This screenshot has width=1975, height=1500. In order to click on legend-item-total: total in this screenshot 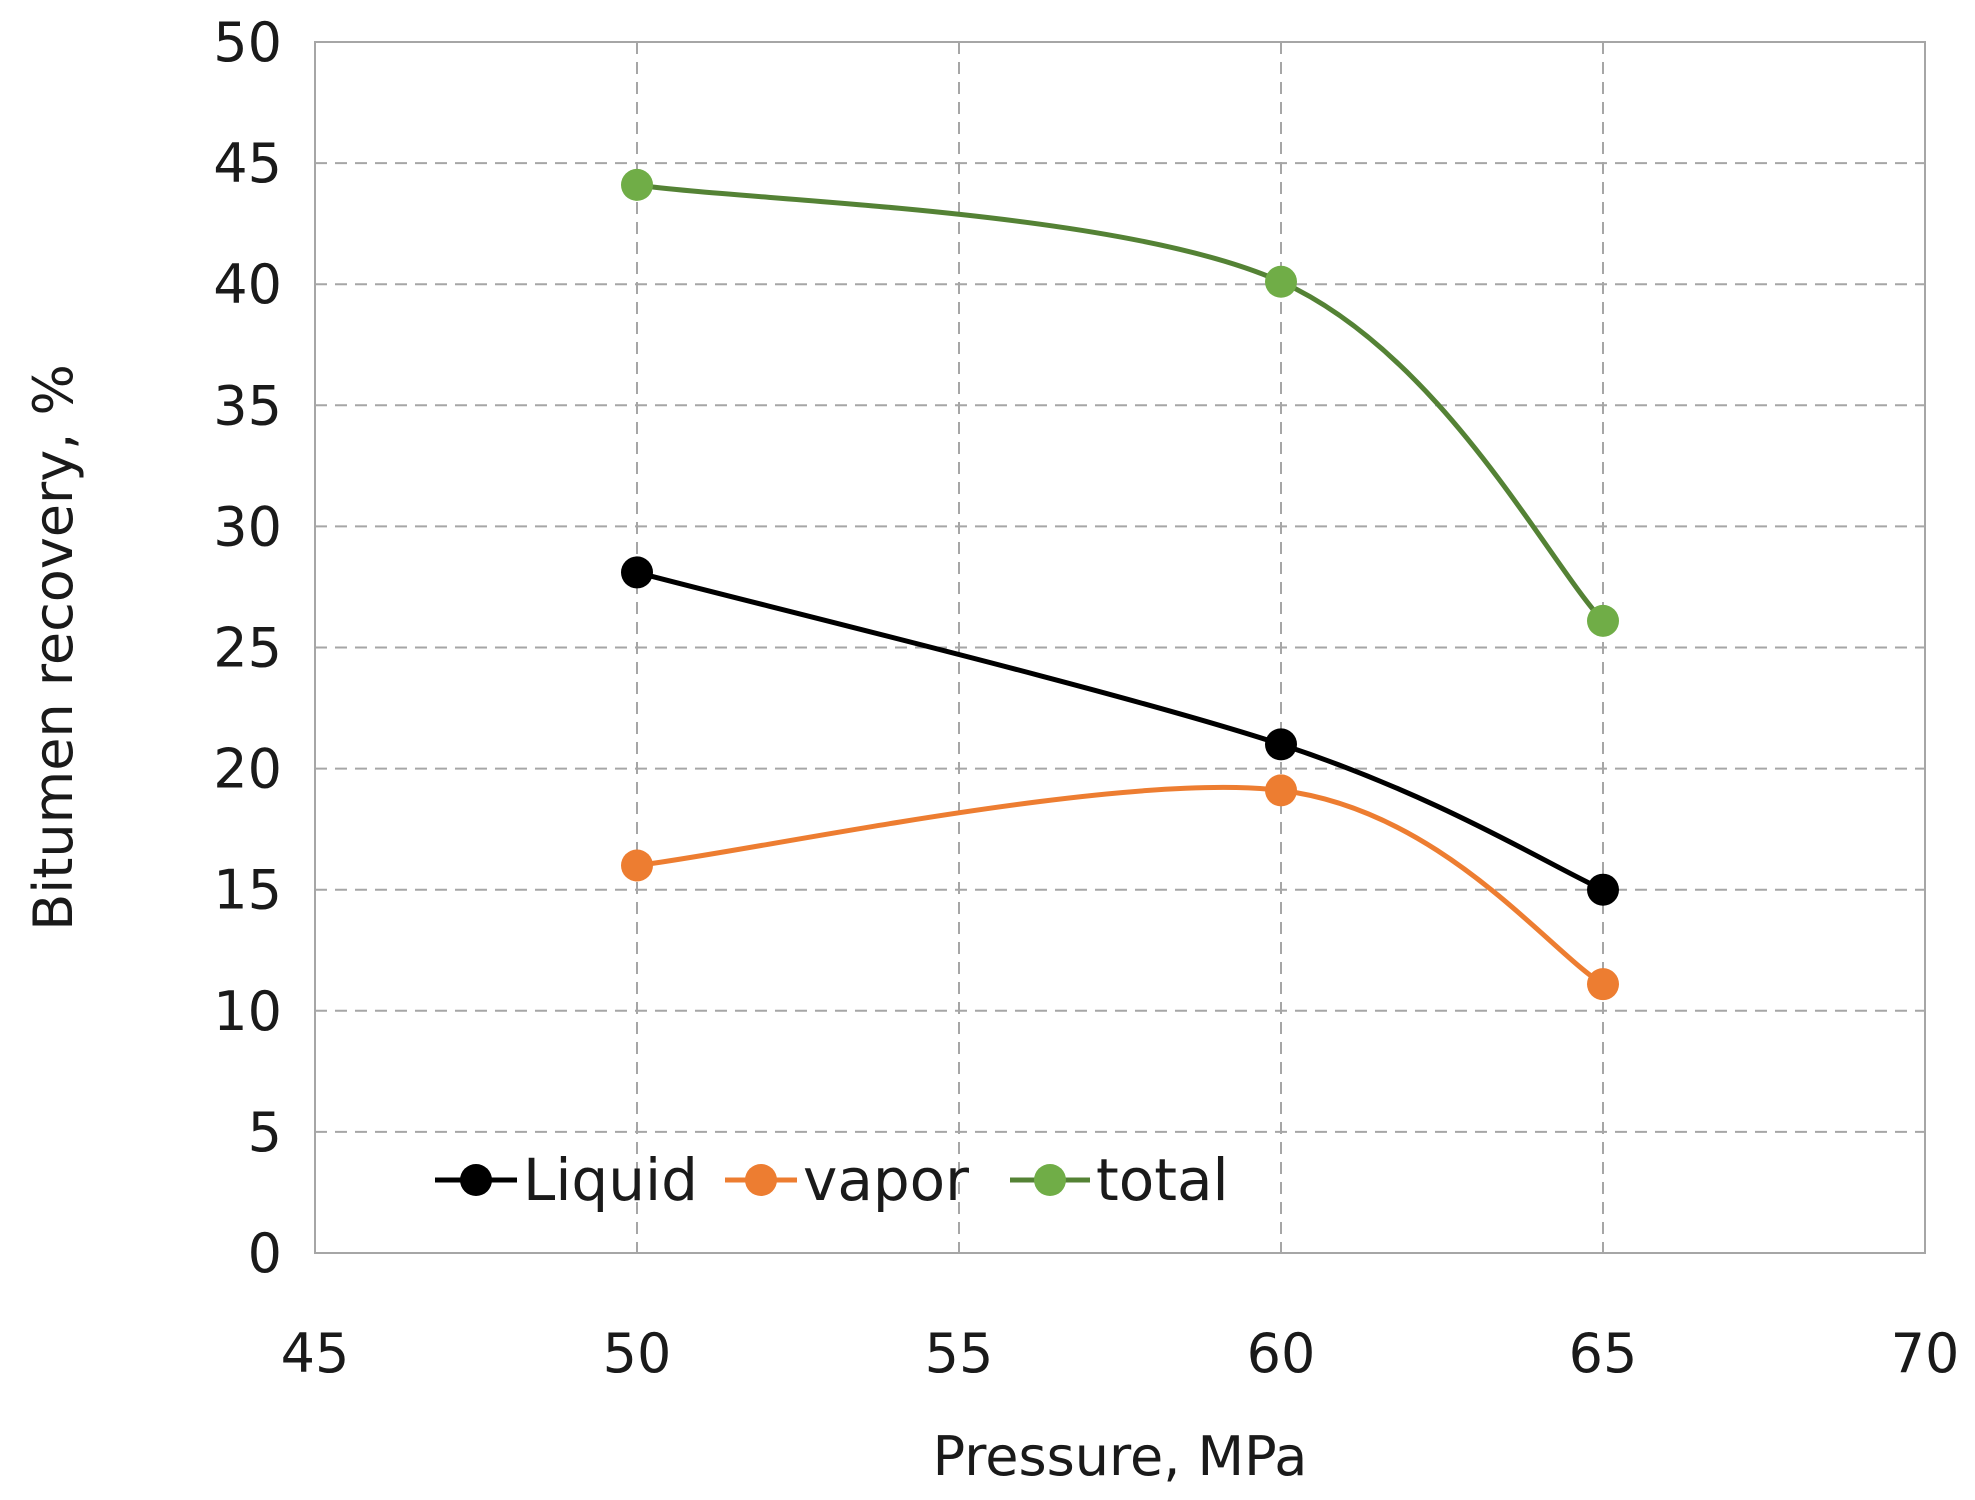, I will do `click(1119, 1180)`.